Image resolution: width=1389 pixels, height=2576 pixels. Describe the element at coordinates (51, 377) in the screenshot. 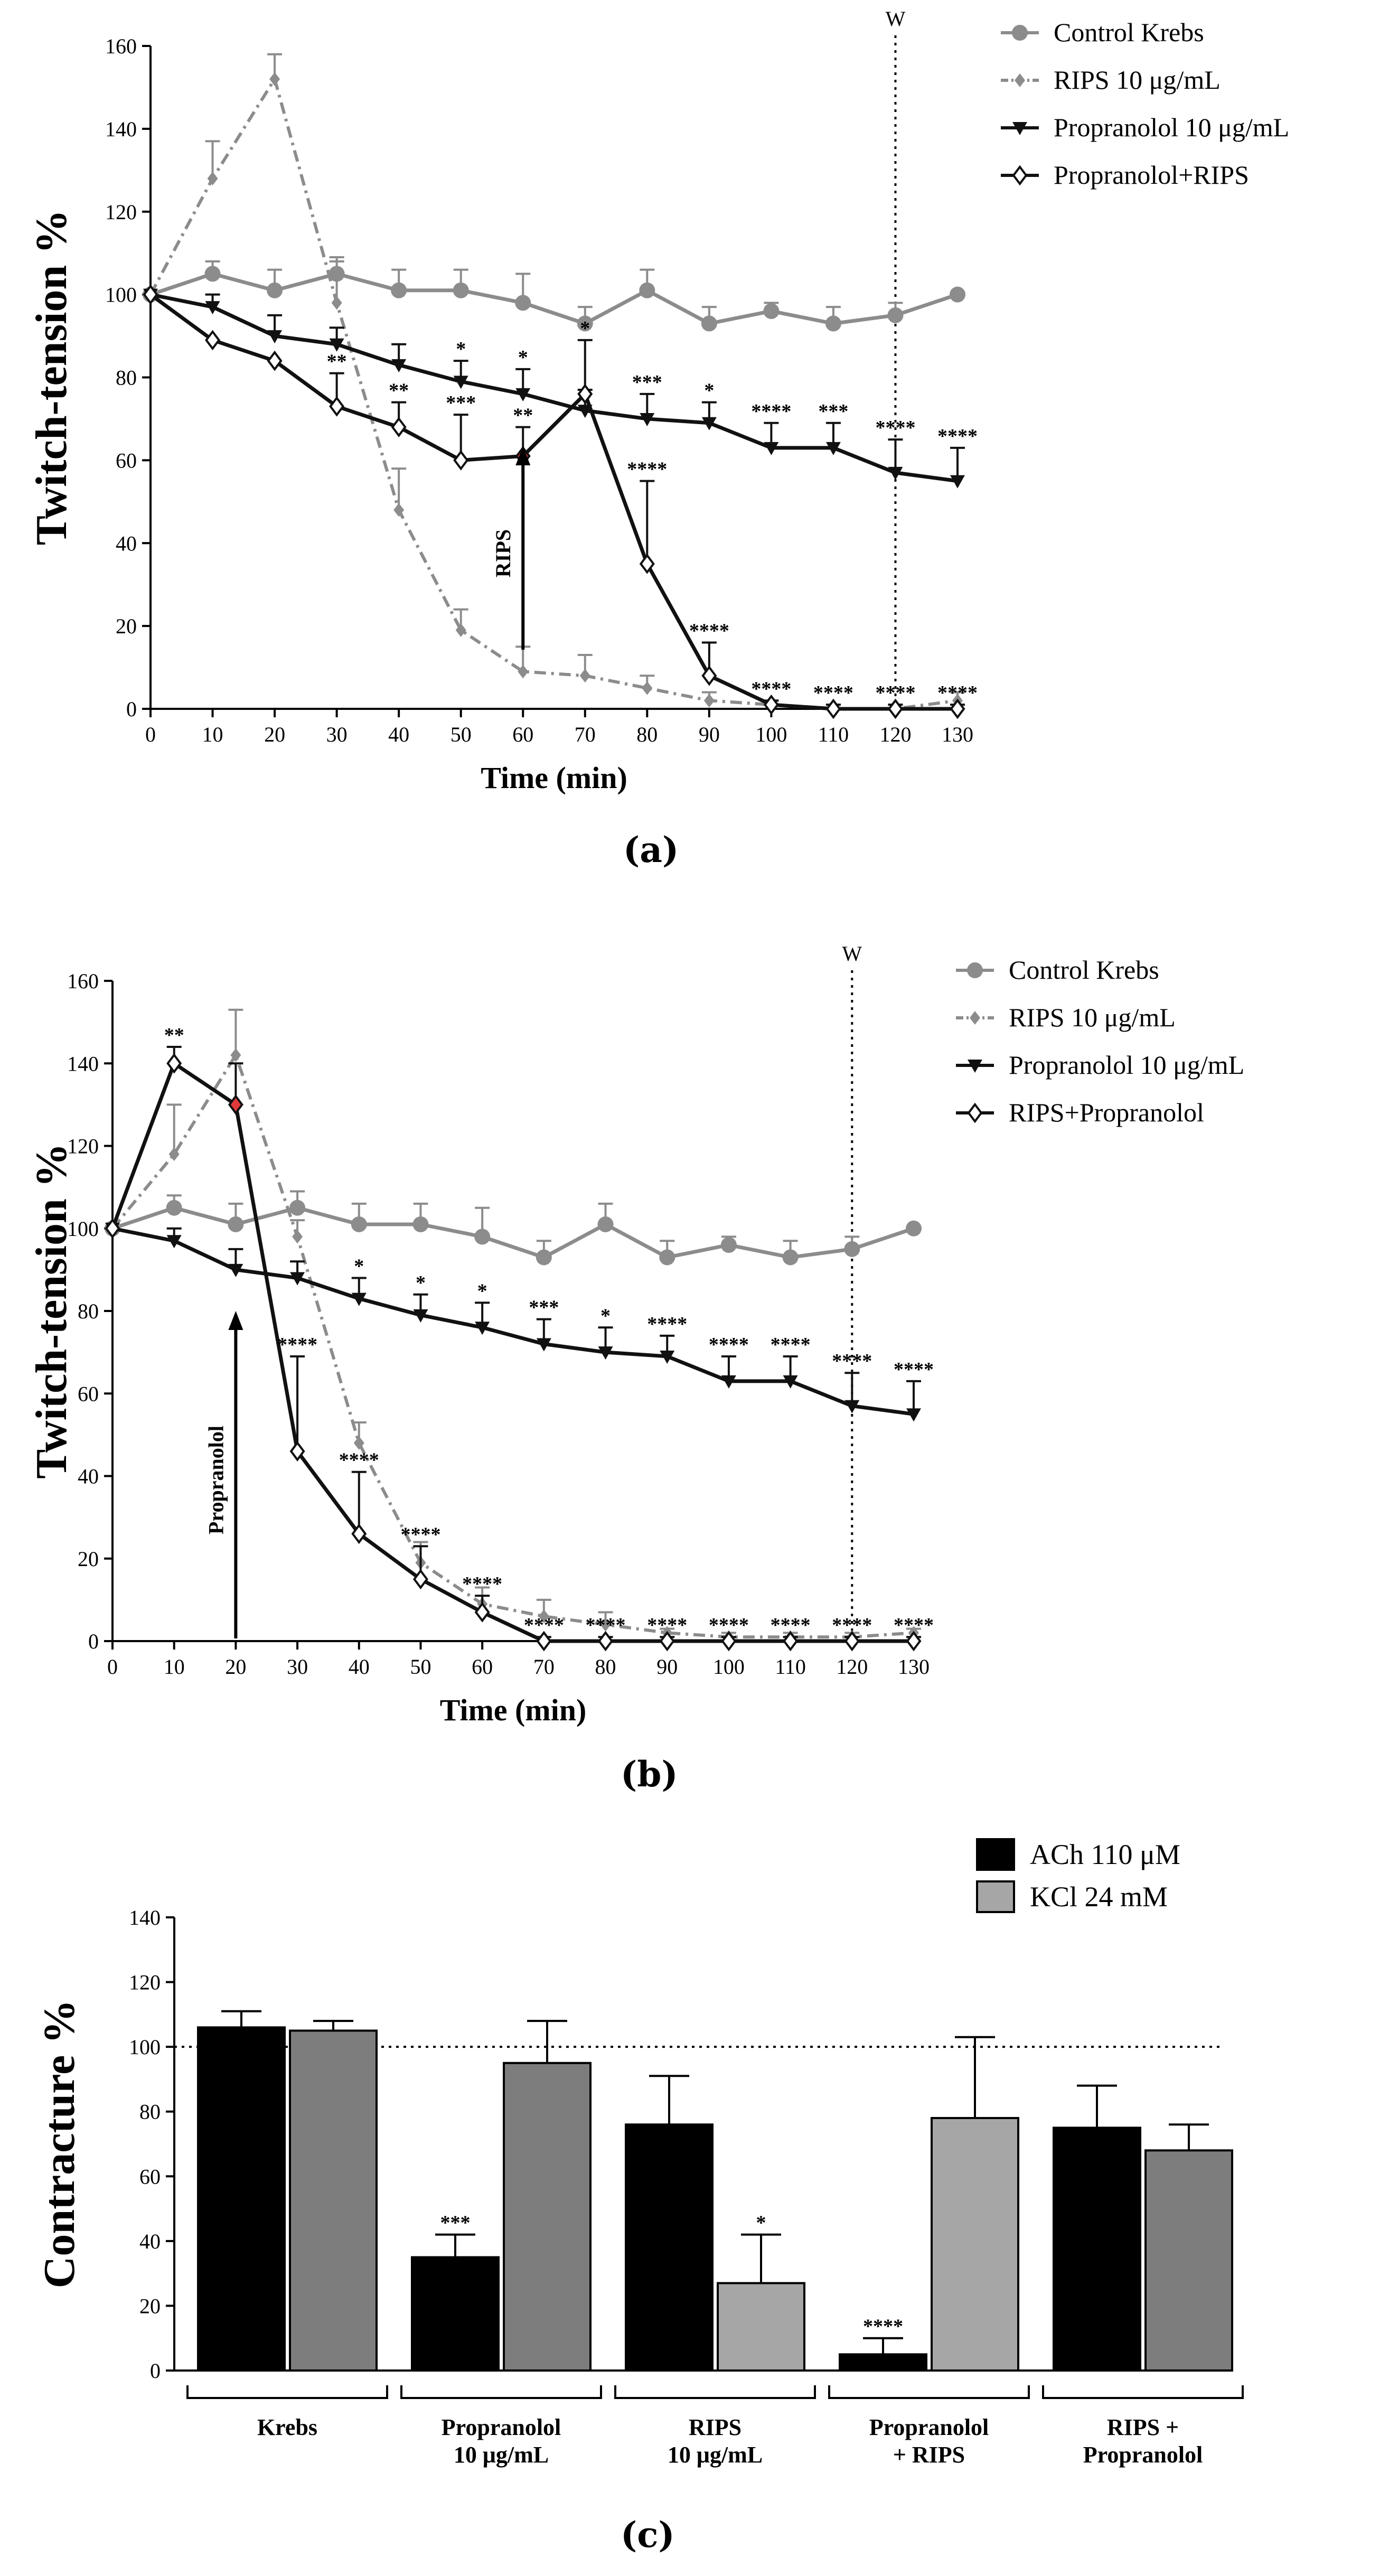

I see `y-axis-label: Twitch-tension %` at that location.